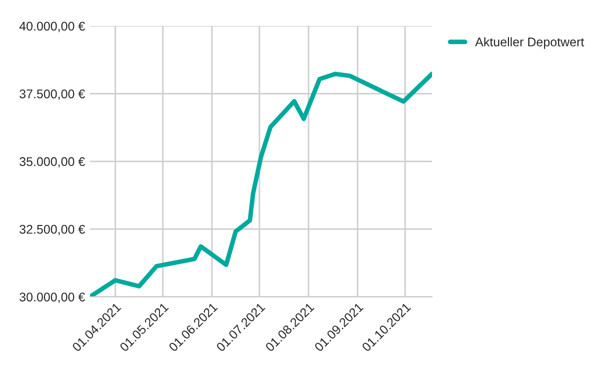 Image resolution: width=600 pixels, height=371 pixels. What do you see at coordinates (52, 297) in the screenshot?
I see `y-tick-label: 30.000,00 €` at bounding box center [52, 297].